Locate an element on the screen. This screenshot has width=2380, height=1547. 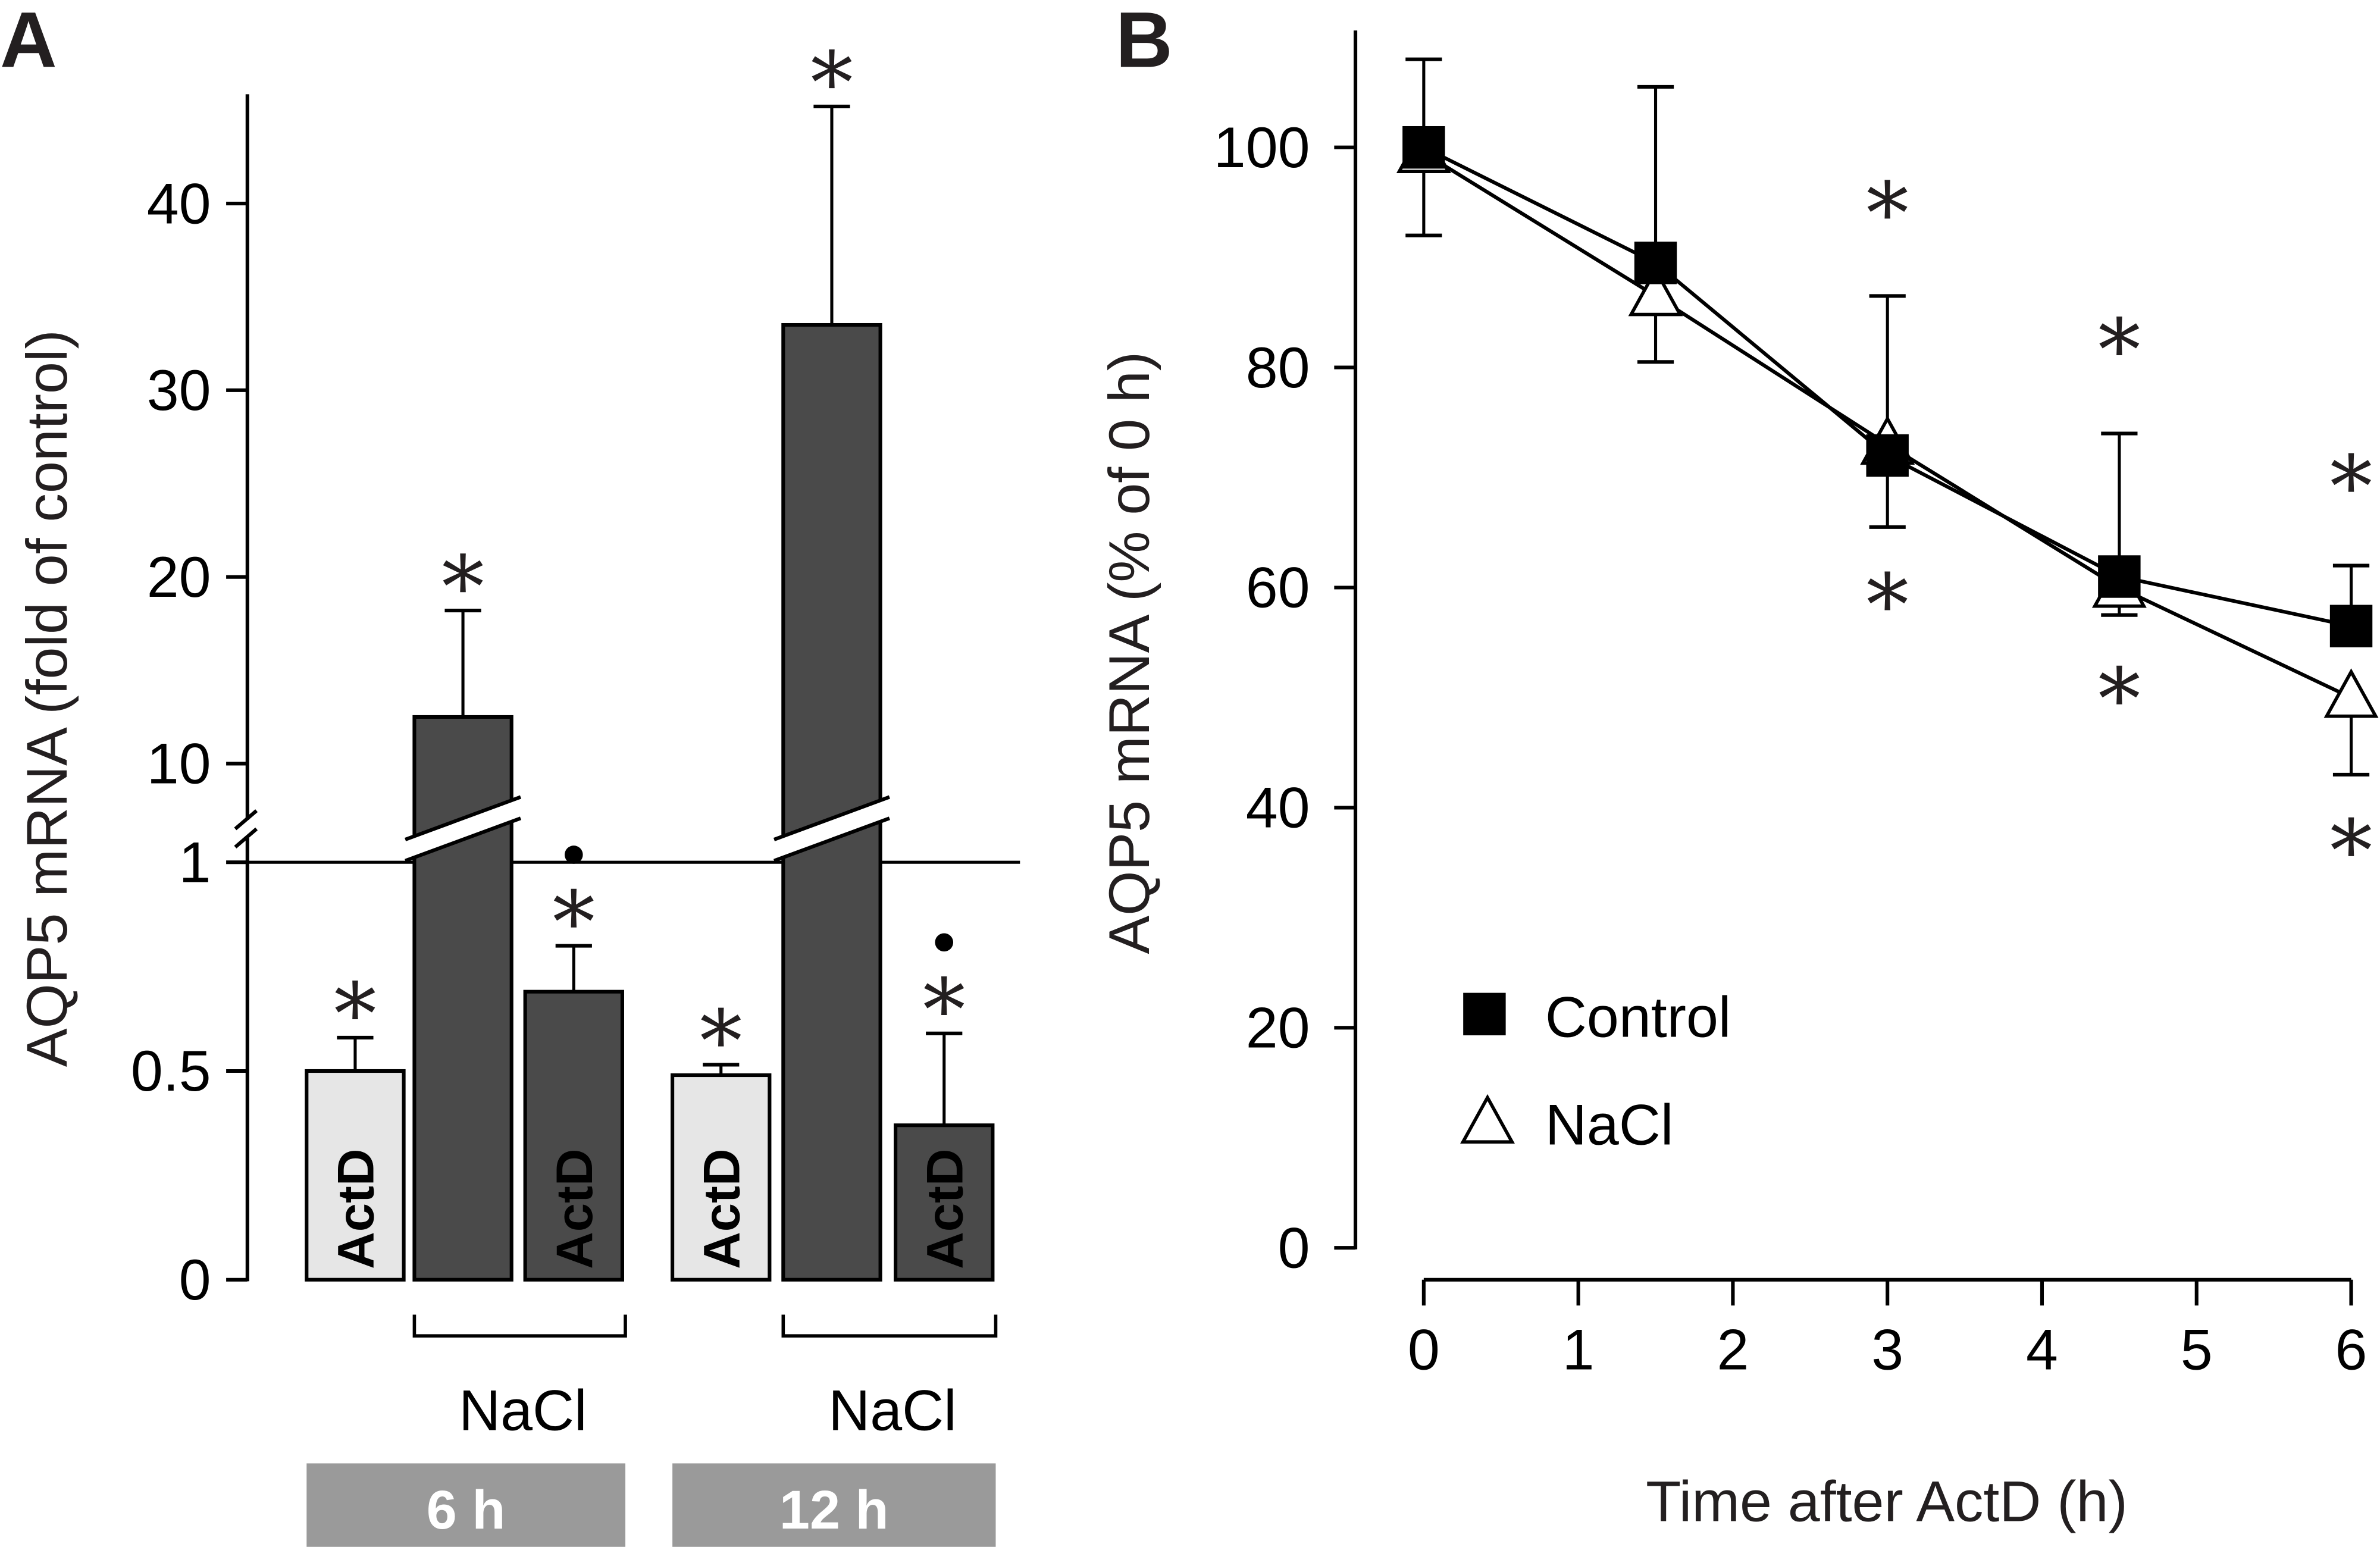
panel-b-x-tick-label: 0 is located at coordinates (1424, 1349).